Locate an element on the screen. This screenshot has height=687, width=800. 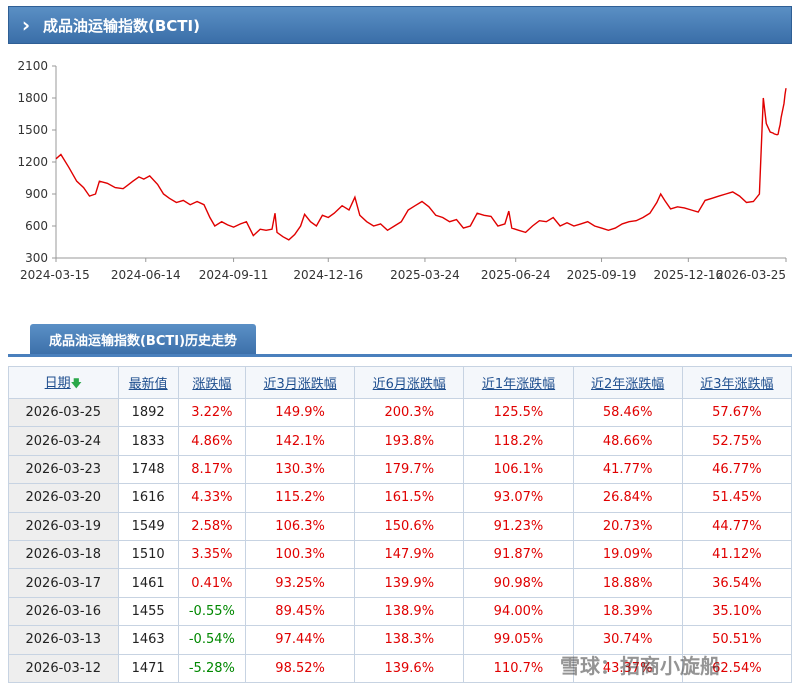
table-cell: 100.3% is located at coordinates (300, 554).